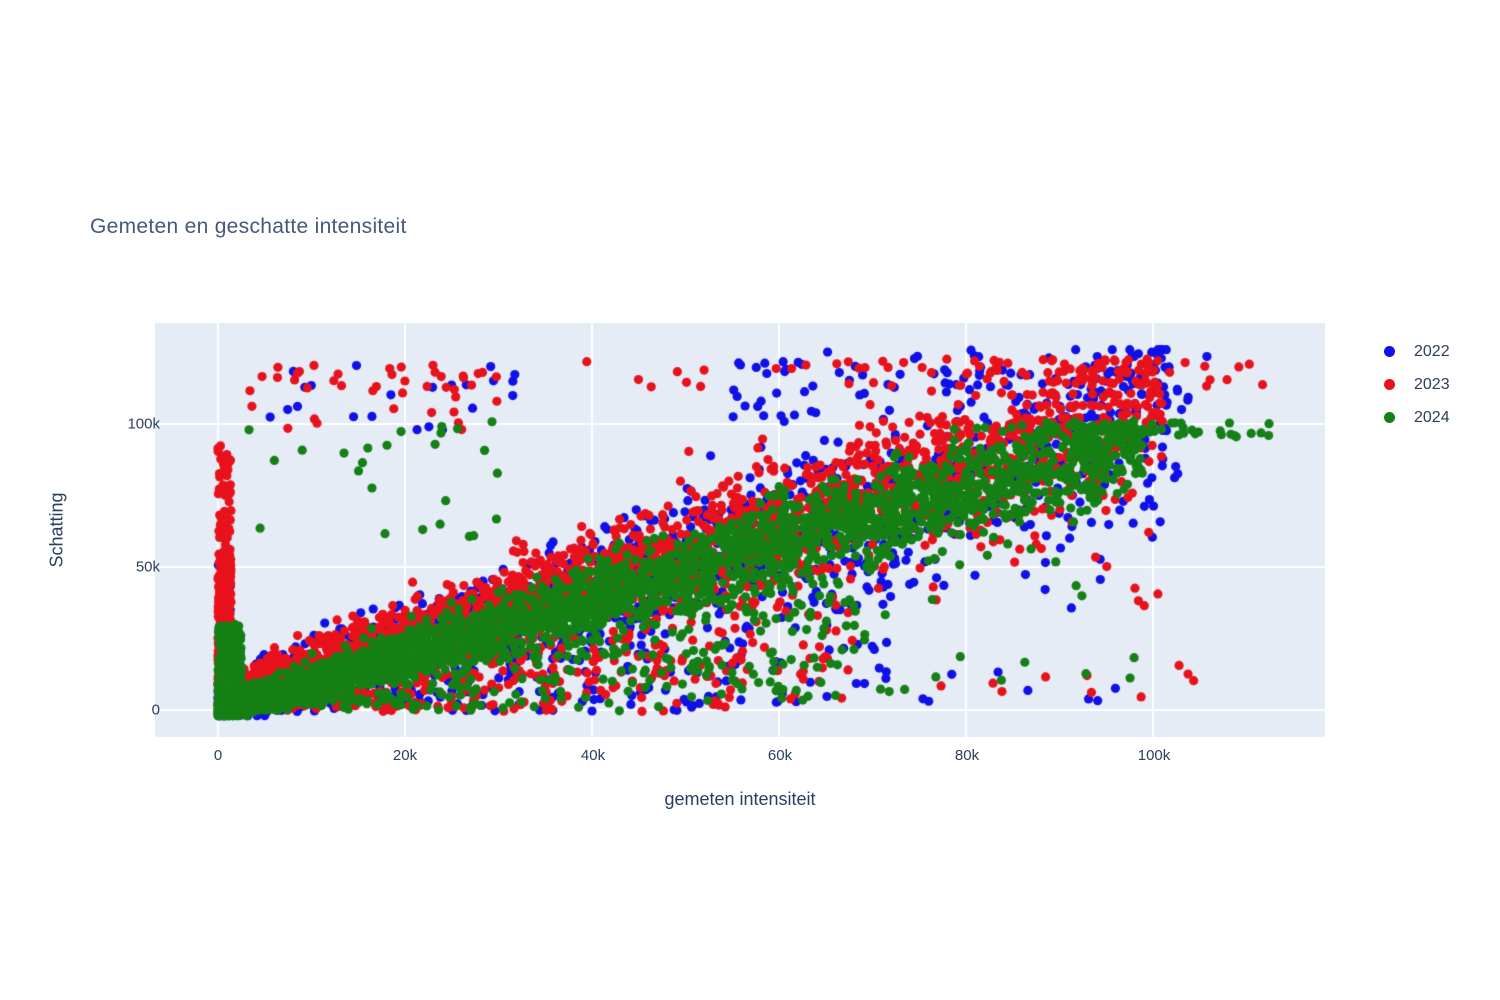 This screenshot has height=1000, width=1500. What do you see at coordinates (218, 755) in the screenshot?
I see `x-tick-label-0: 0` at bounding box center [218, 755].